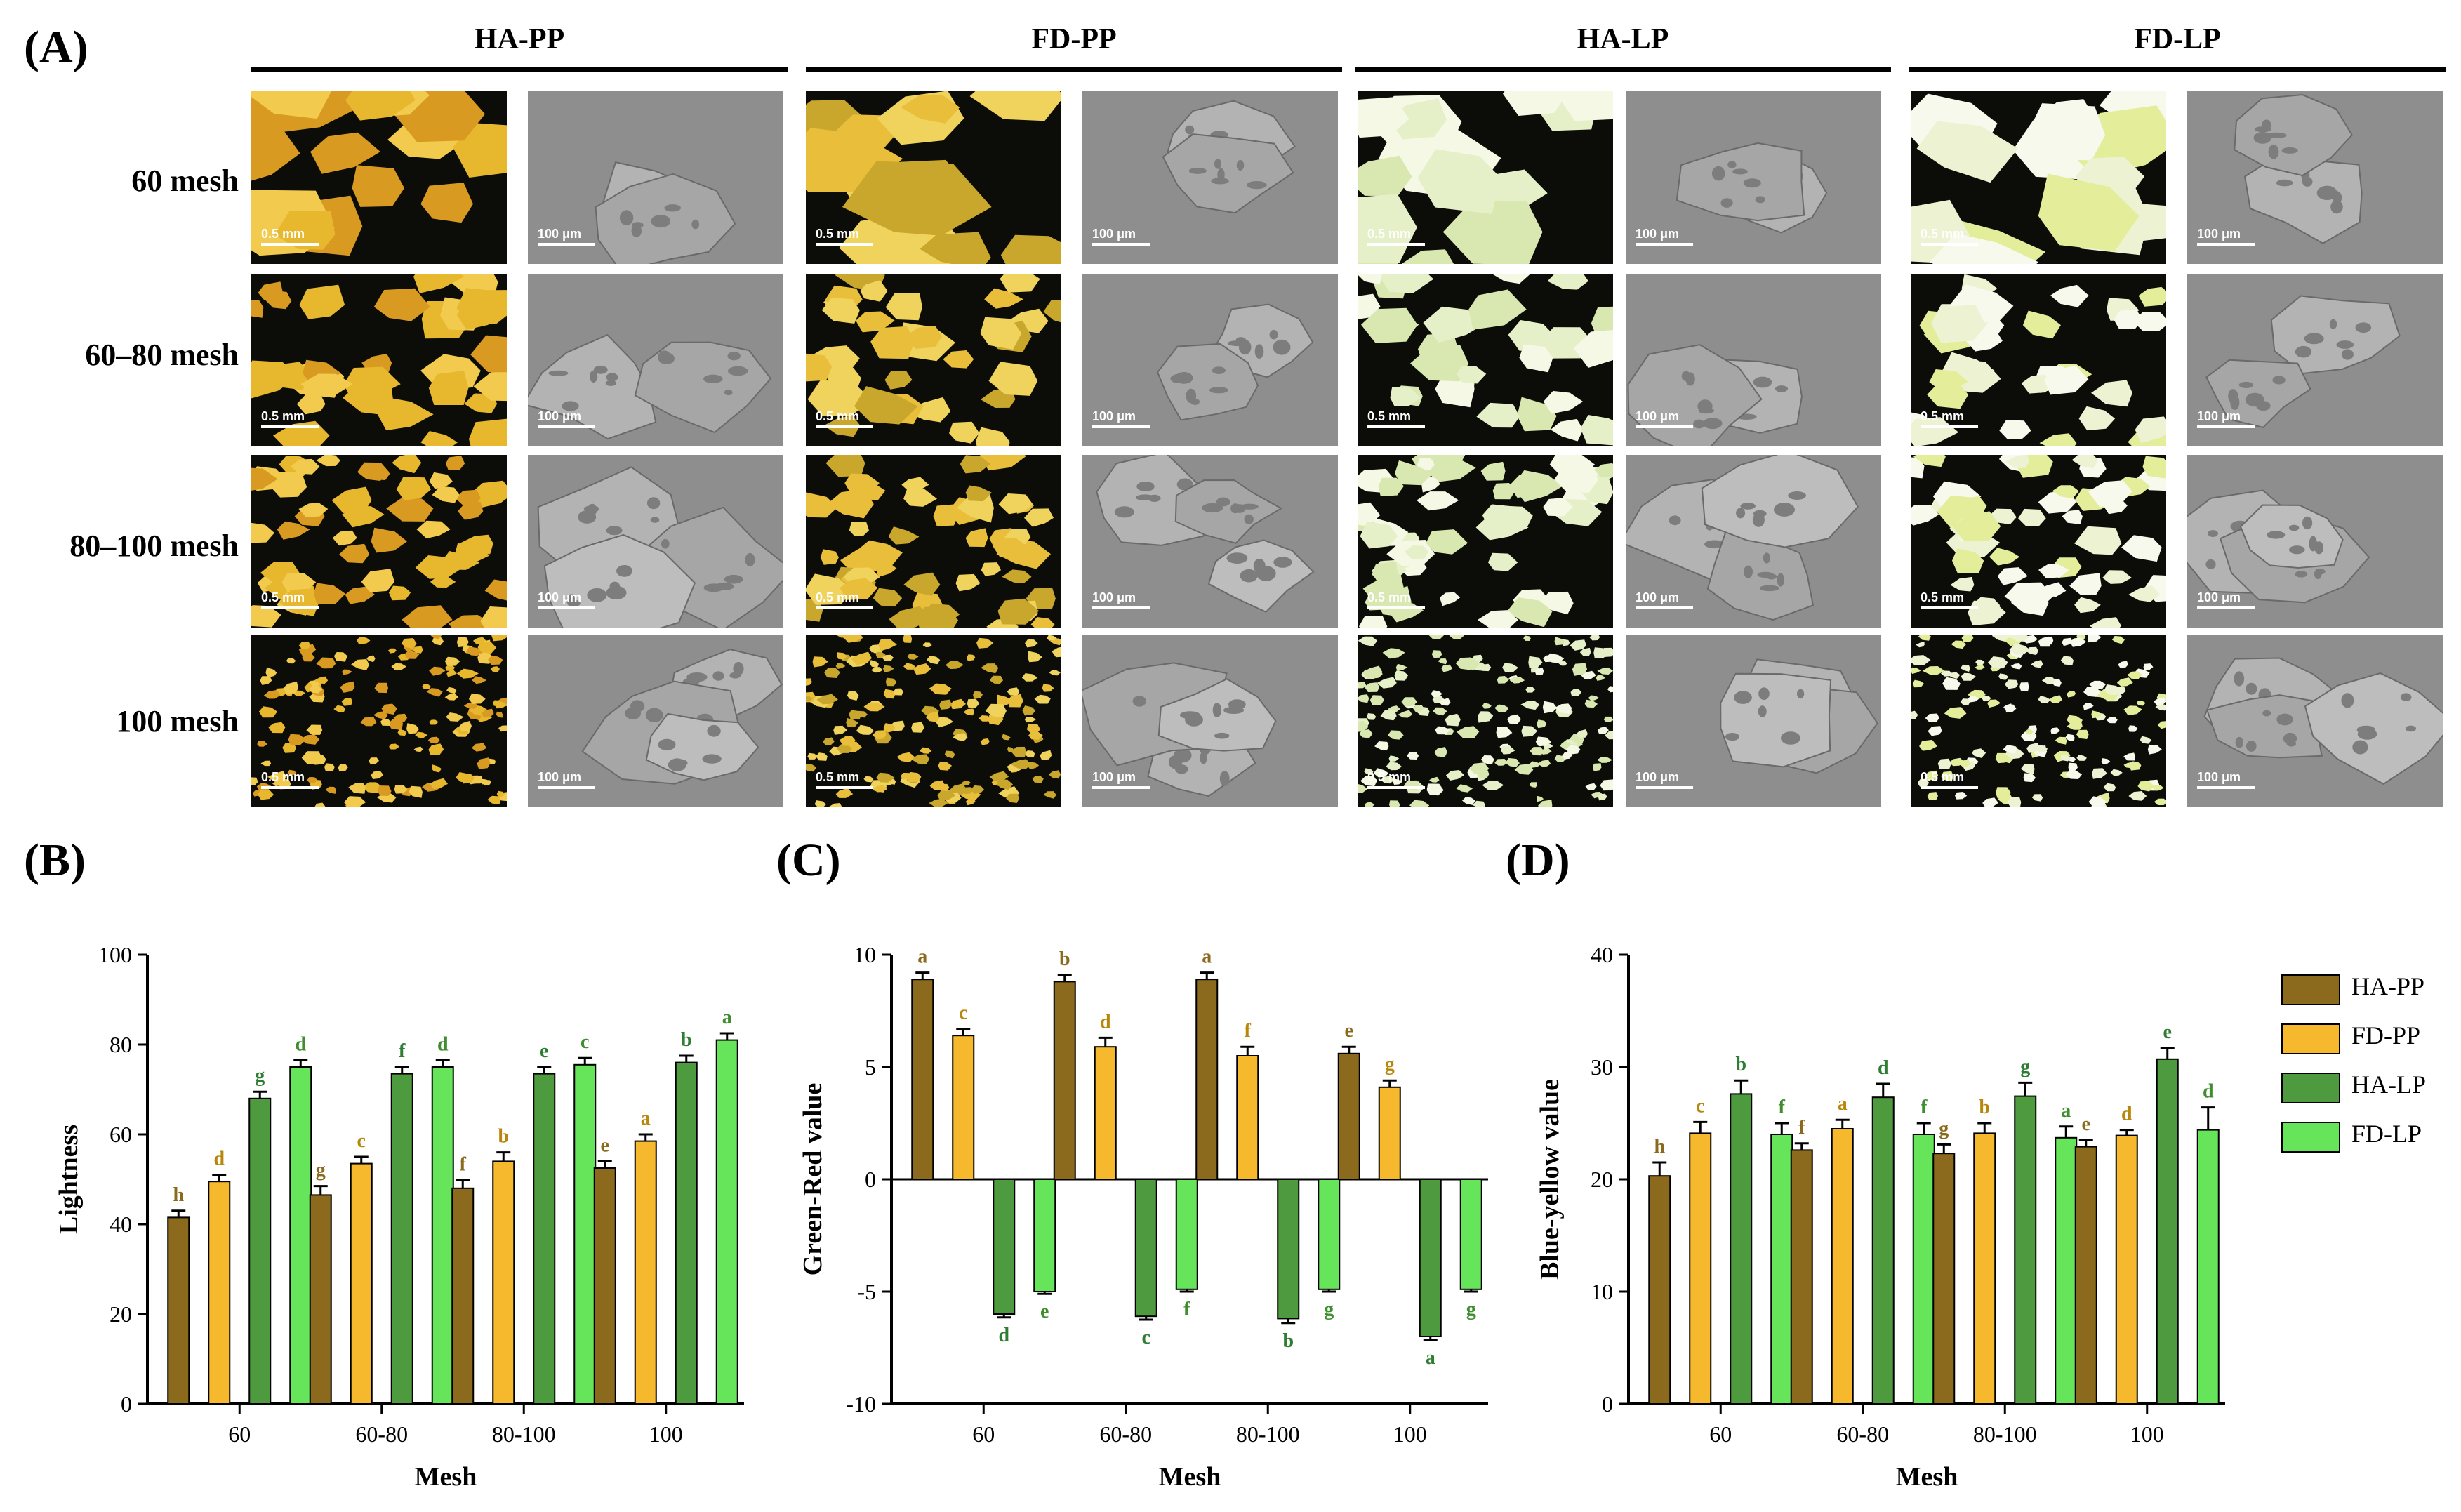 The width and height of the screenshot is (2461, 1512). What do you see at coordinates (1074, 39) in the screenshot?
I see `group-title-fd-pp: FD-PP` at bounding box center [1074, 39].